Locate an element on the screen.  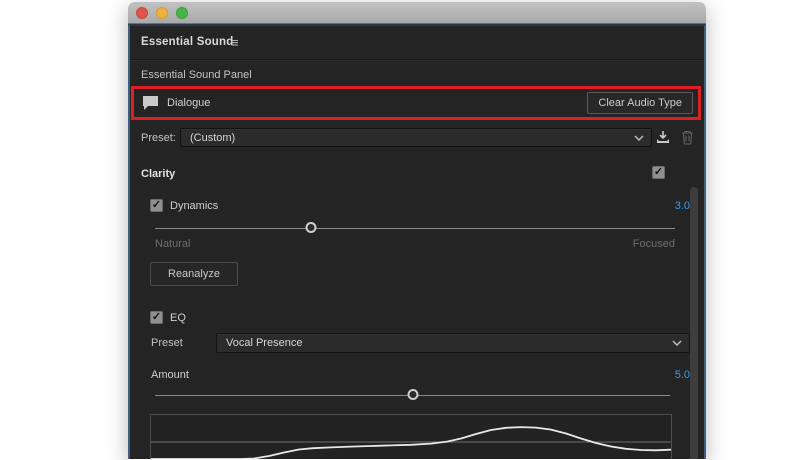
reanalyze-button: Reanalyze is located at coordinates (194, 274).